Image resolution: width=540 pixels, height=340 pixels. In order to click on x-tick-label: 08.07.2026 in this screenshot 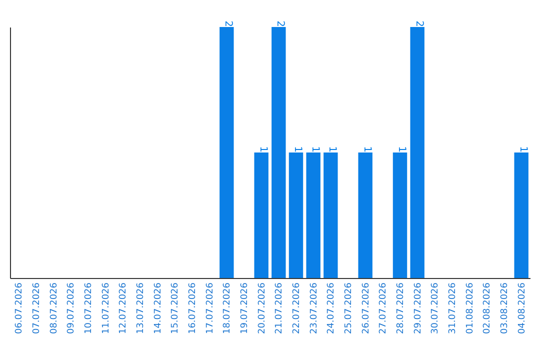, I will do `click(54, 308)`.